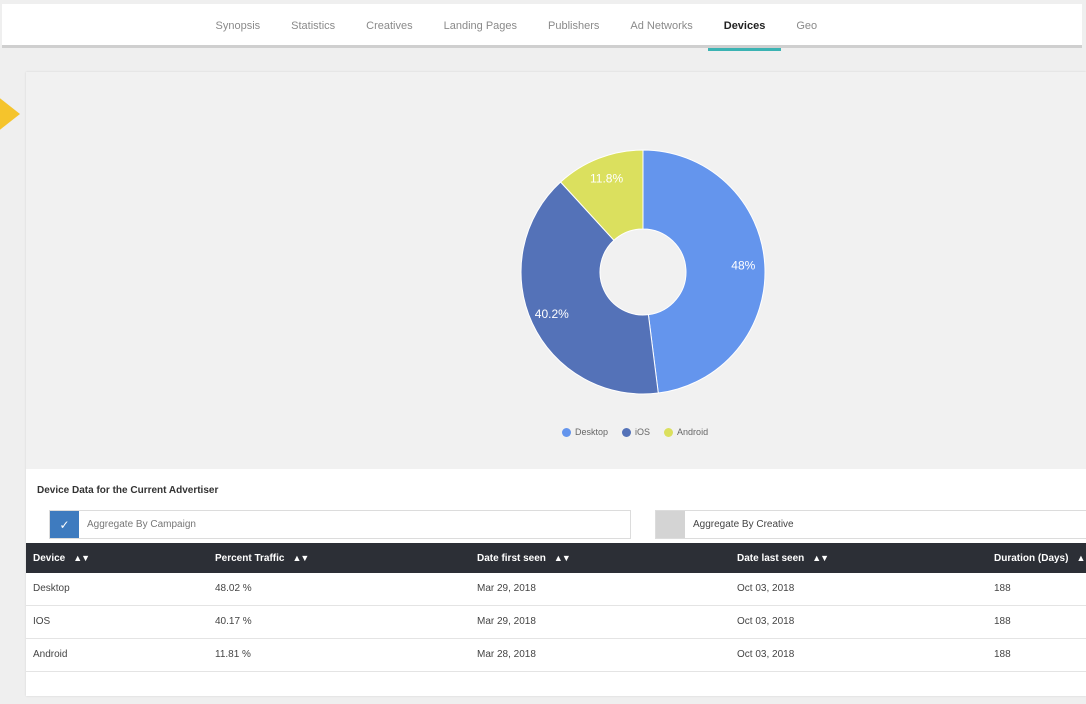 The width and height of the screenshot is (1086, 704). What do you see at coordinates (50, 654) in the screenshot?
I see `cell-device: Android` at bounding box center [50, 654].